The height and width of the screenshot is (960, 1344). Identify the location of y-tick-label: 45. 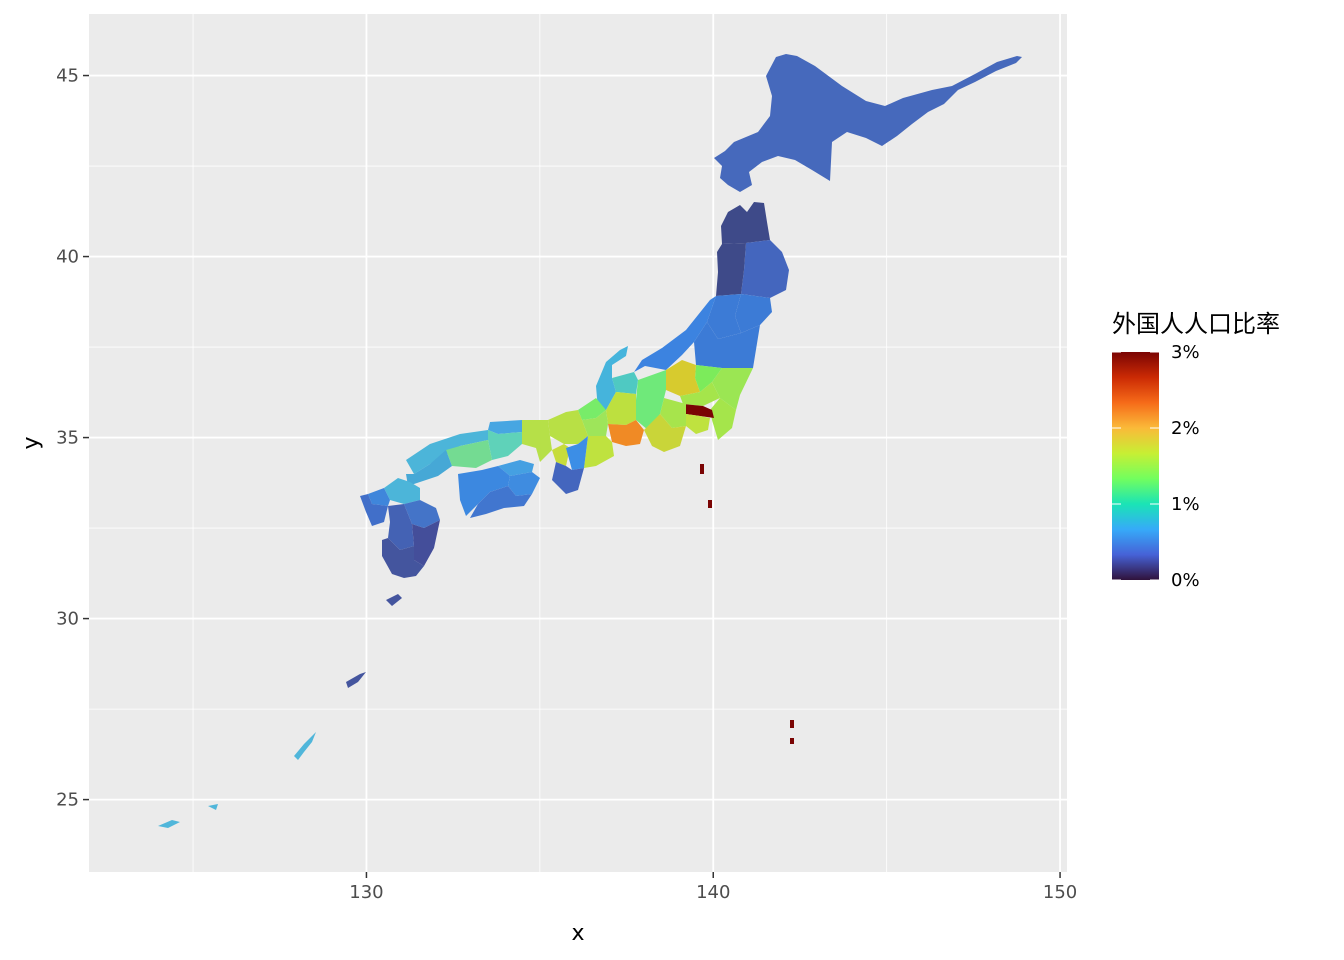
(67, 76).